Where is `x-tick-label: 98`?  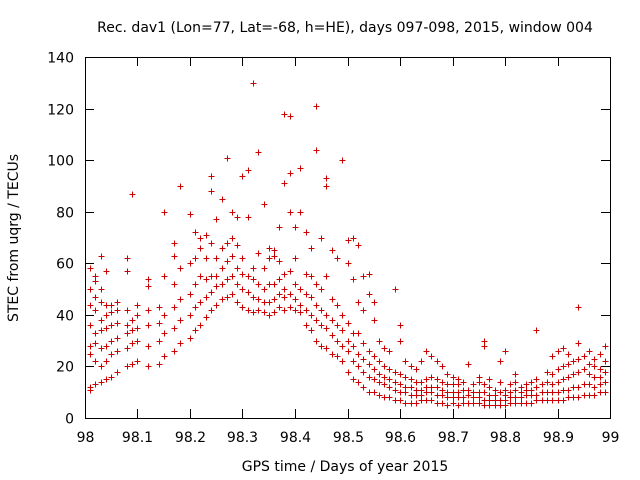
x-tick-label: 98 is located at coordinates (86, 438).